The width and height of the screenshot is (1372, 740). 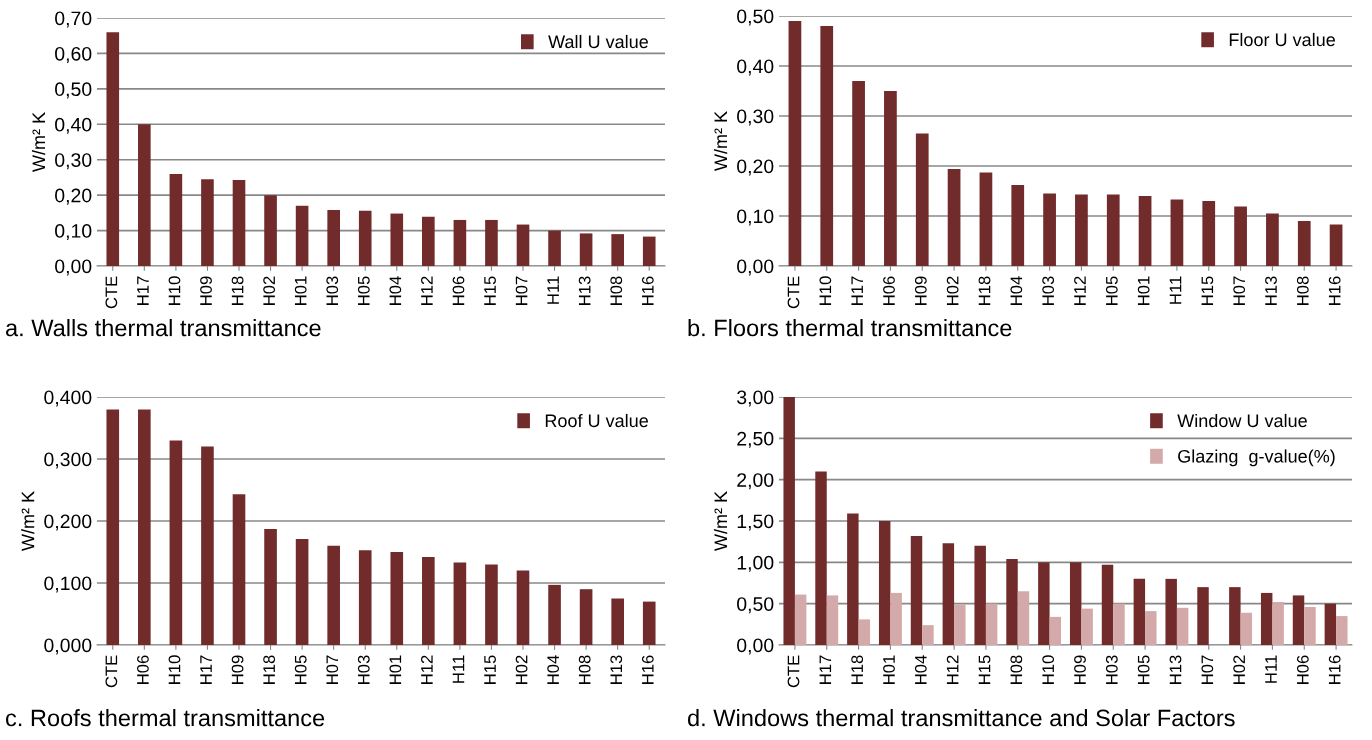 What do you see at coordinates (755, 605) in the screenshot?
I see `y-tick-label: 0,50` at bounding box center [755, 605].